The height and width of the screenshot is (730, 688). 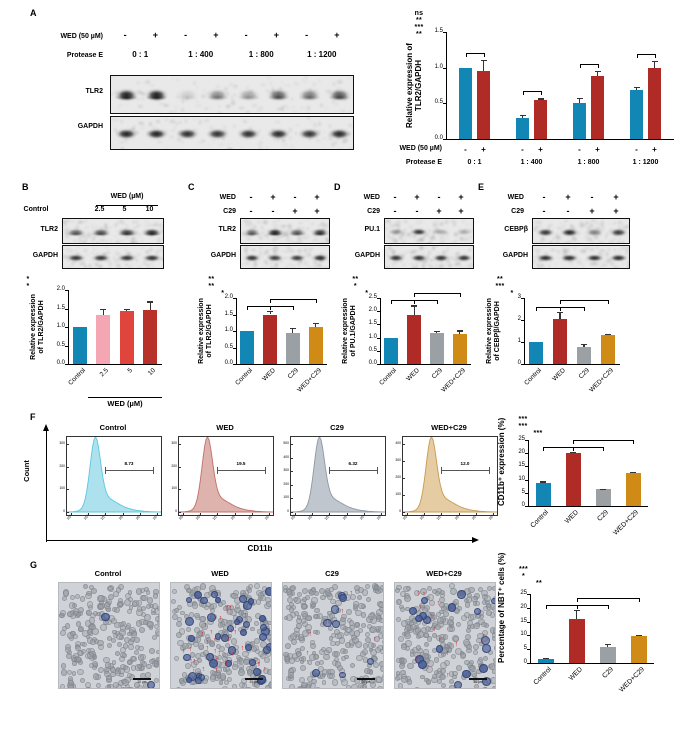 What do you see at coordinates (461, 211) in the screenshot?
I see `c29-sign: +` at bounding box center [461, 211].